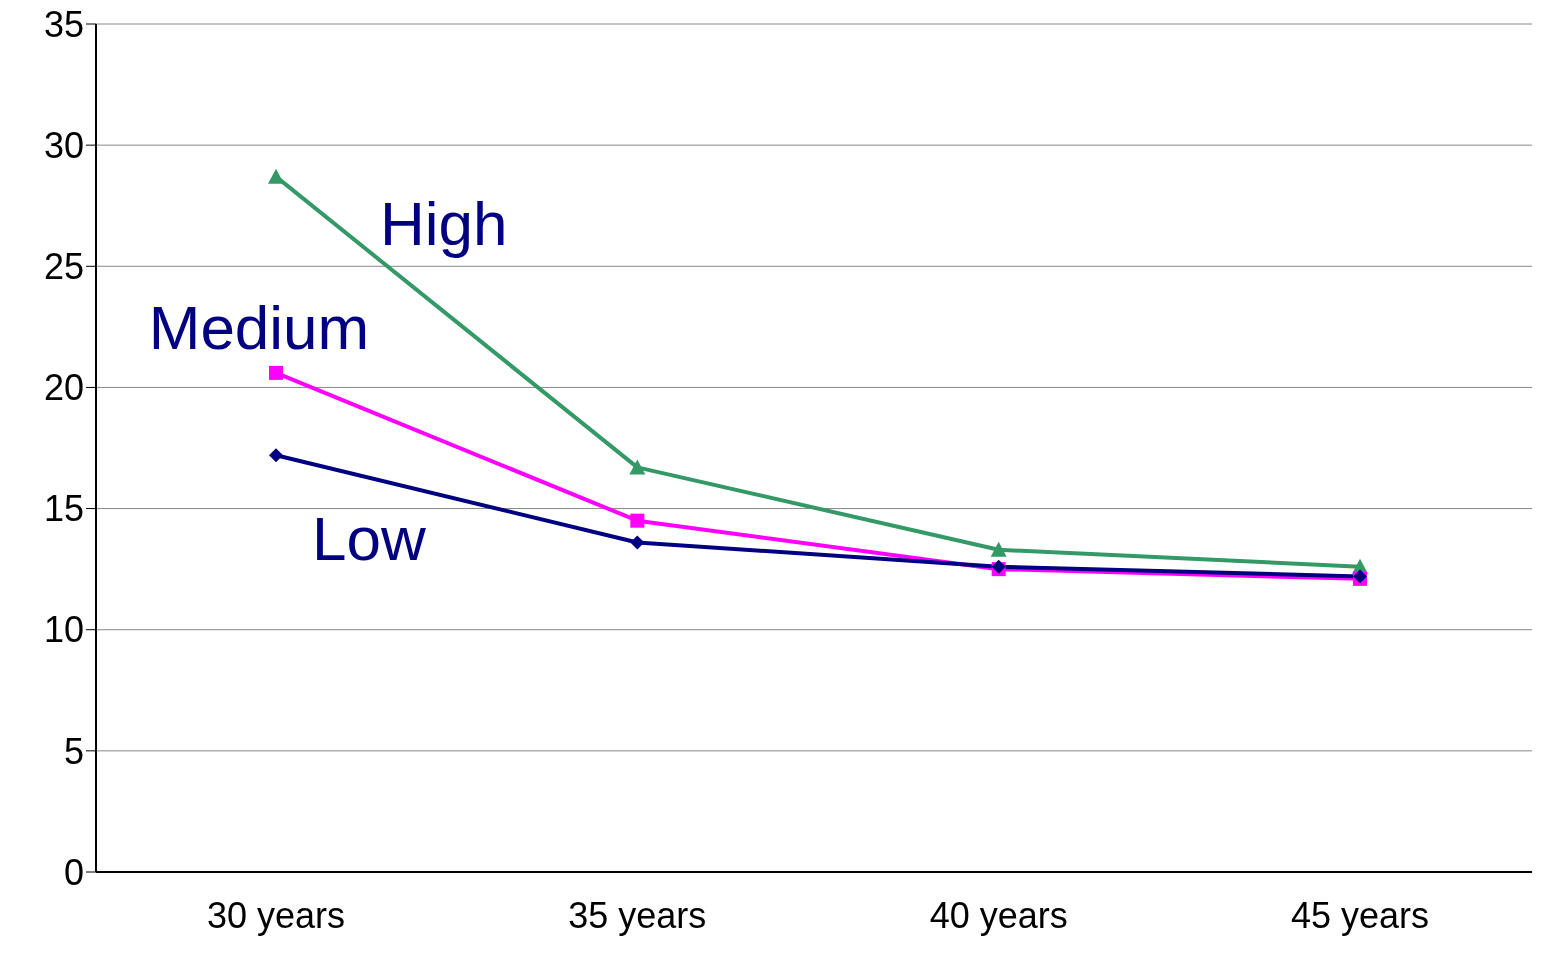  What do you see at coordinates (73, 872) in the screenshot?
I see `y-tick-label: 0` at bounding box center [73, 872].